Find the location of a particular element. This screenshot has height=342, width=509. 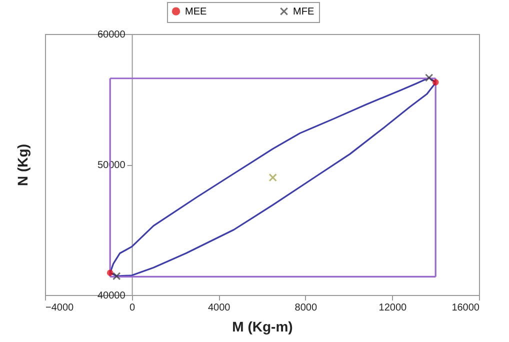

y-tick-label: 40000 is located at coordinates (111, 296).